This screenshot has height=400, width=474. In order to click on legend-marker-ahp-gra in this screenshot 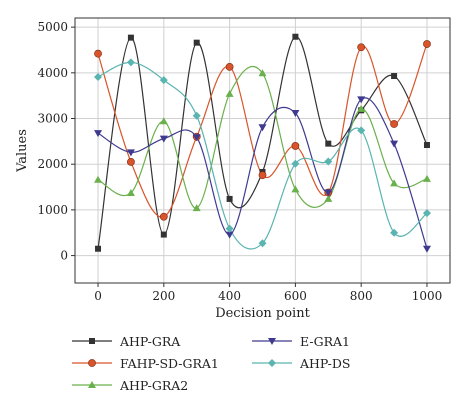, I will do `click(92, 341)`.